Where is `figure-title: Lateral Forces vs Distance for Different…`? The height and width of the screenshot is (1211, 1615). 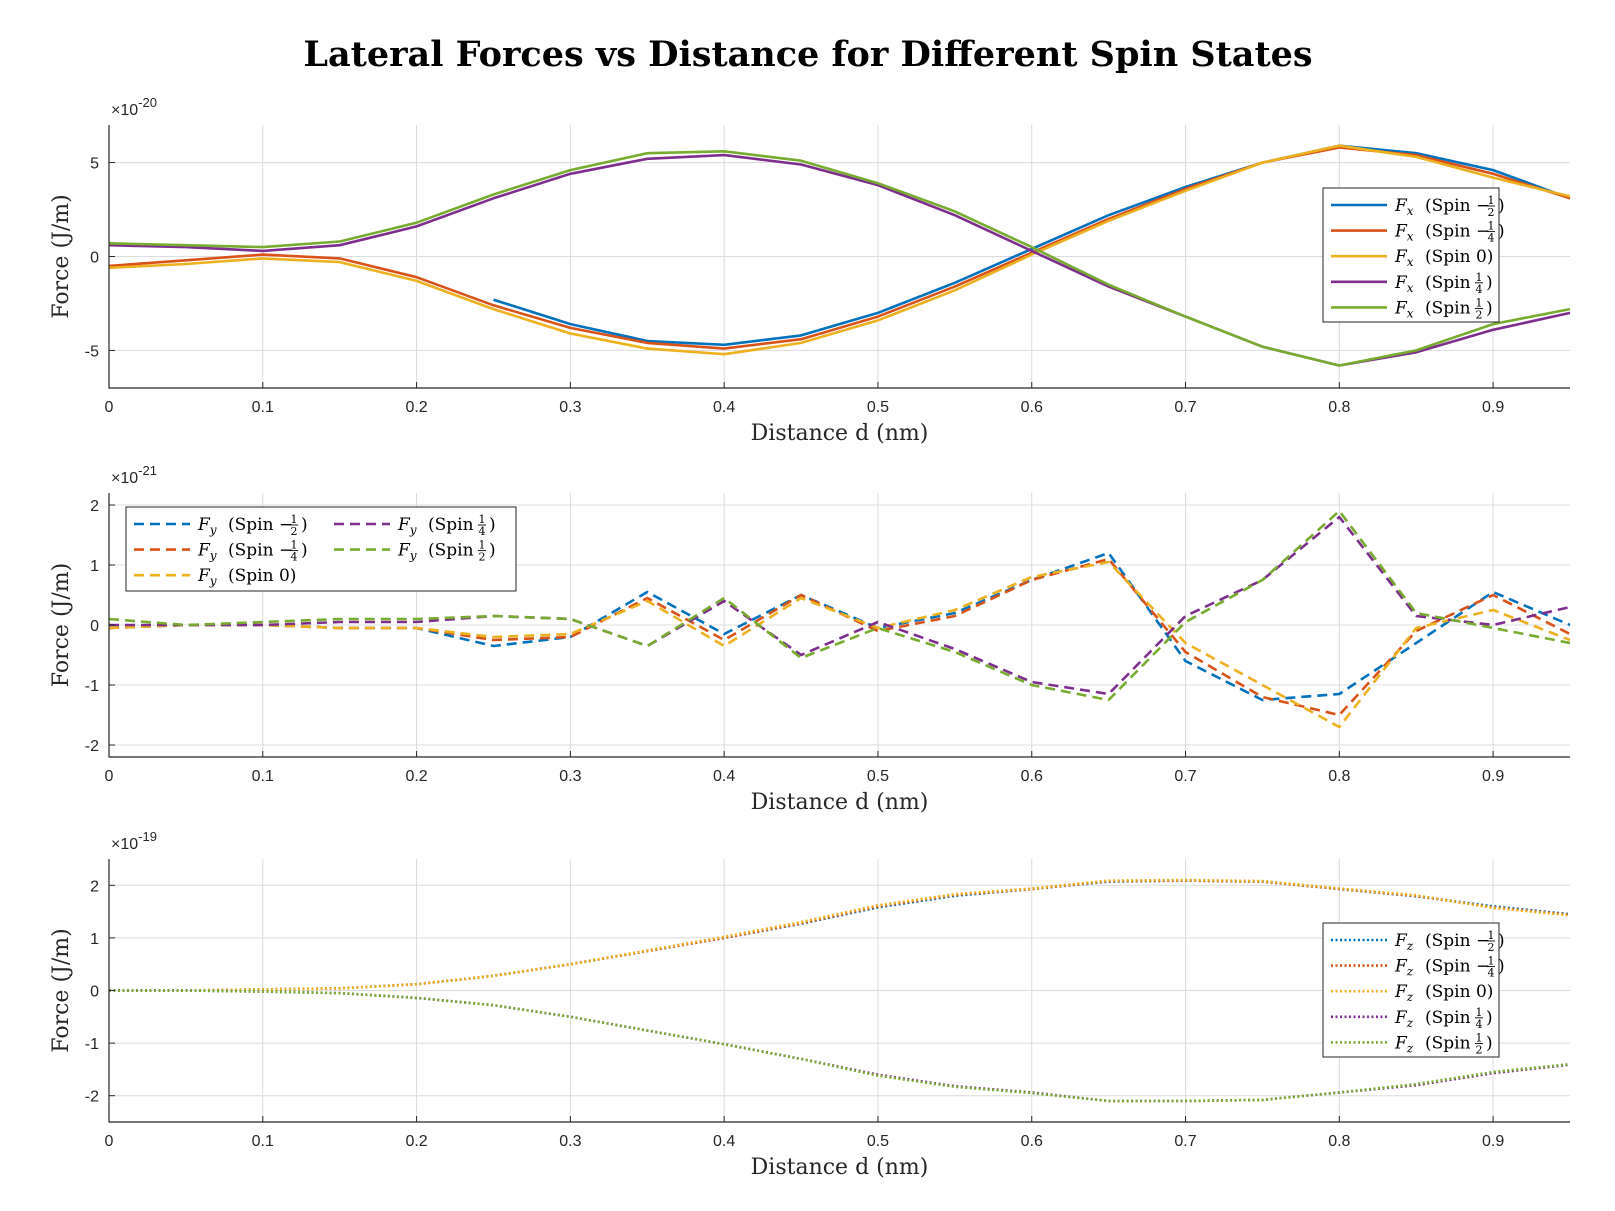
figure-title: Lateral Forces vs Distance for Different… is located at coordinates (807, 54).